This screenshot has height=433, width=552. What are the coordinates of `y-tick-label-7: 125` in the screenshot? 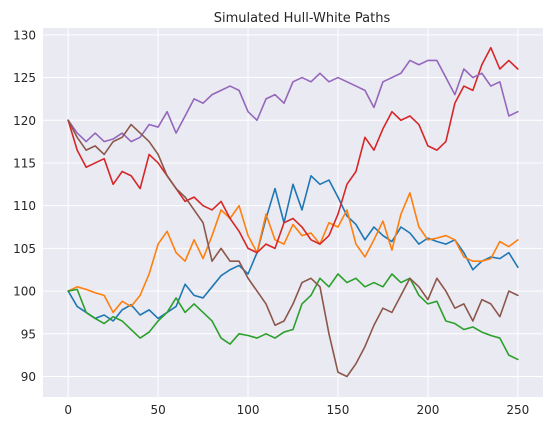 It's located at (24, 78).